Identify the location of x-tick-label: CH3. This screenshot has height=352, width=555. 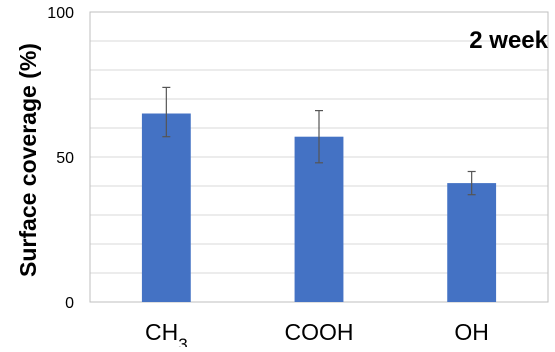
(166, 333).